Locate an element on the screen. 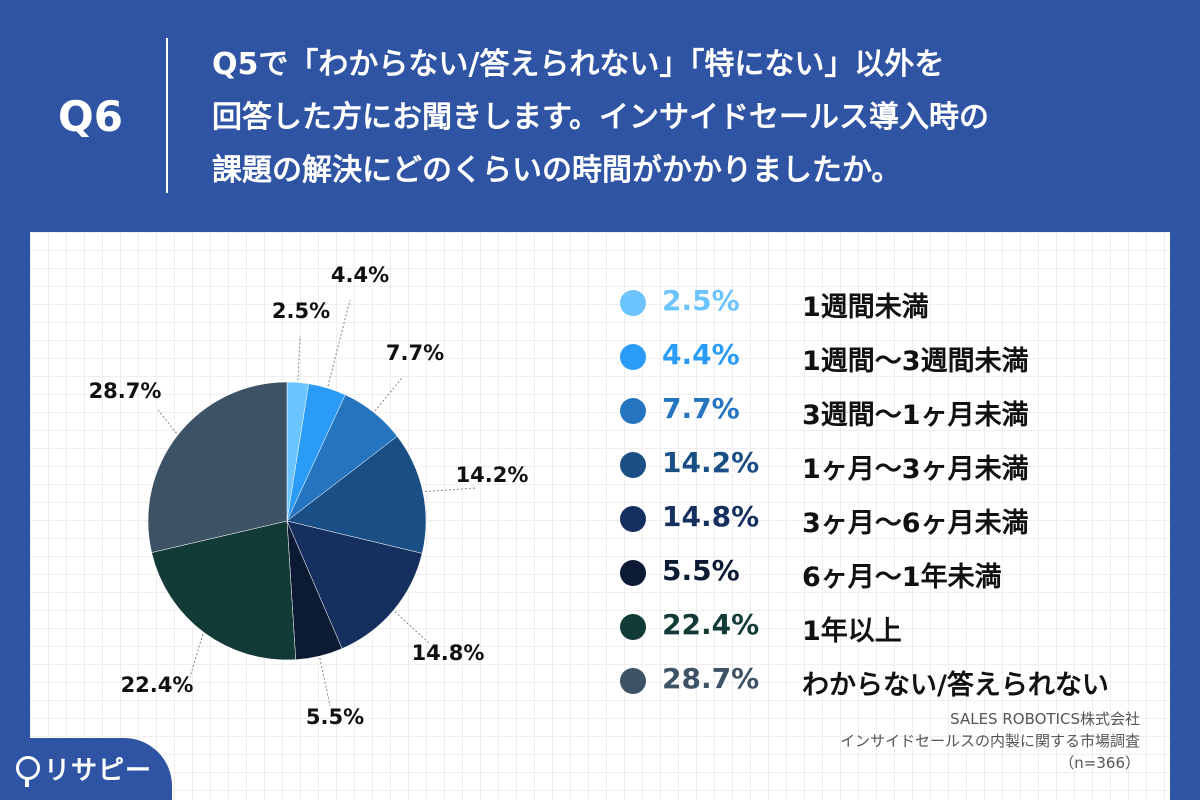  legend-label-1: 1週間〜3週間未満 is located at coordinates (915, 361).